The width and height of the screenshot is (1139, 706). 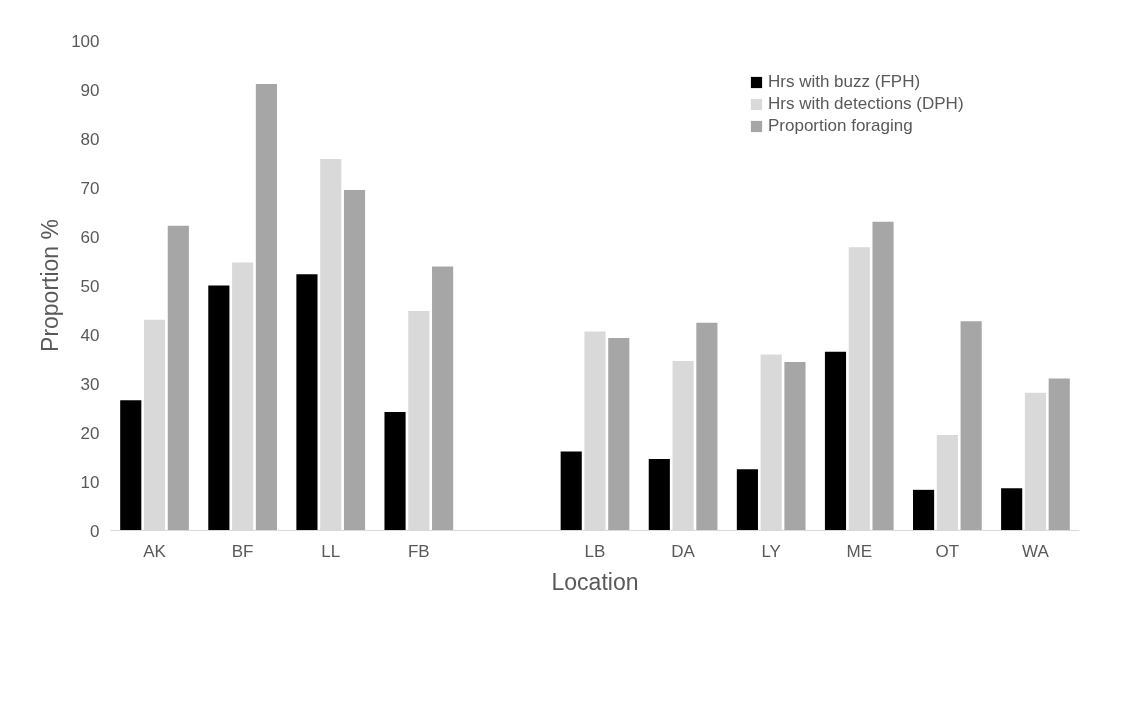 What do you see at coordinates (90, 433) in the screenshot?
I see `y-tick-label: 20` at bounding box center [90, 433].